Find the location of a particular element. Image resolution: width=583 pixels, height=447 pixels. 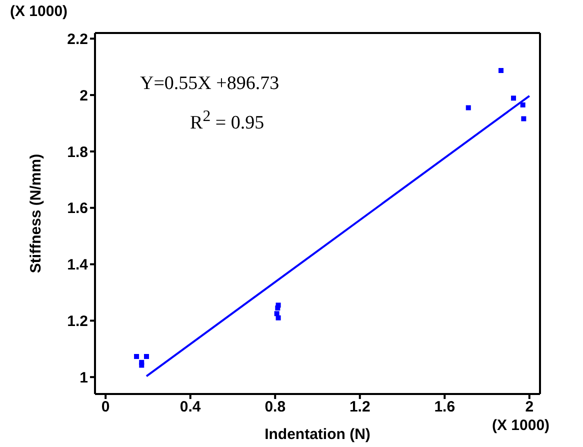

x-tick-label: 0.8 is located at coordinates (275, 407).